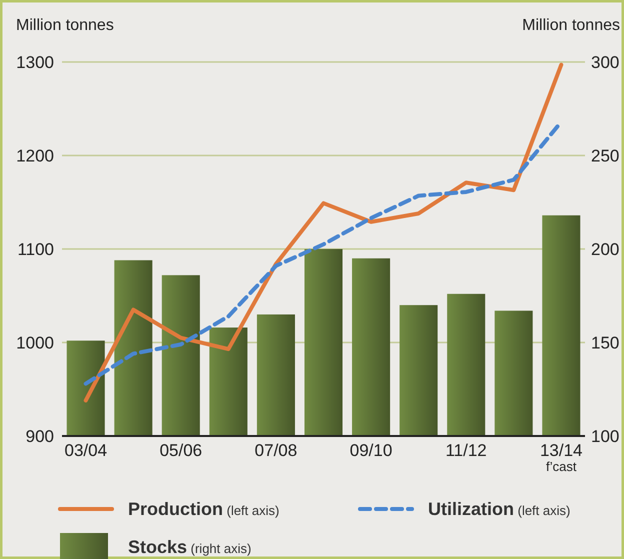 This screenshot has width=624, height=559. Describe the element at coordinates (605, 436) in the screenshot. I see `y2-tick-label: 100` at that location.